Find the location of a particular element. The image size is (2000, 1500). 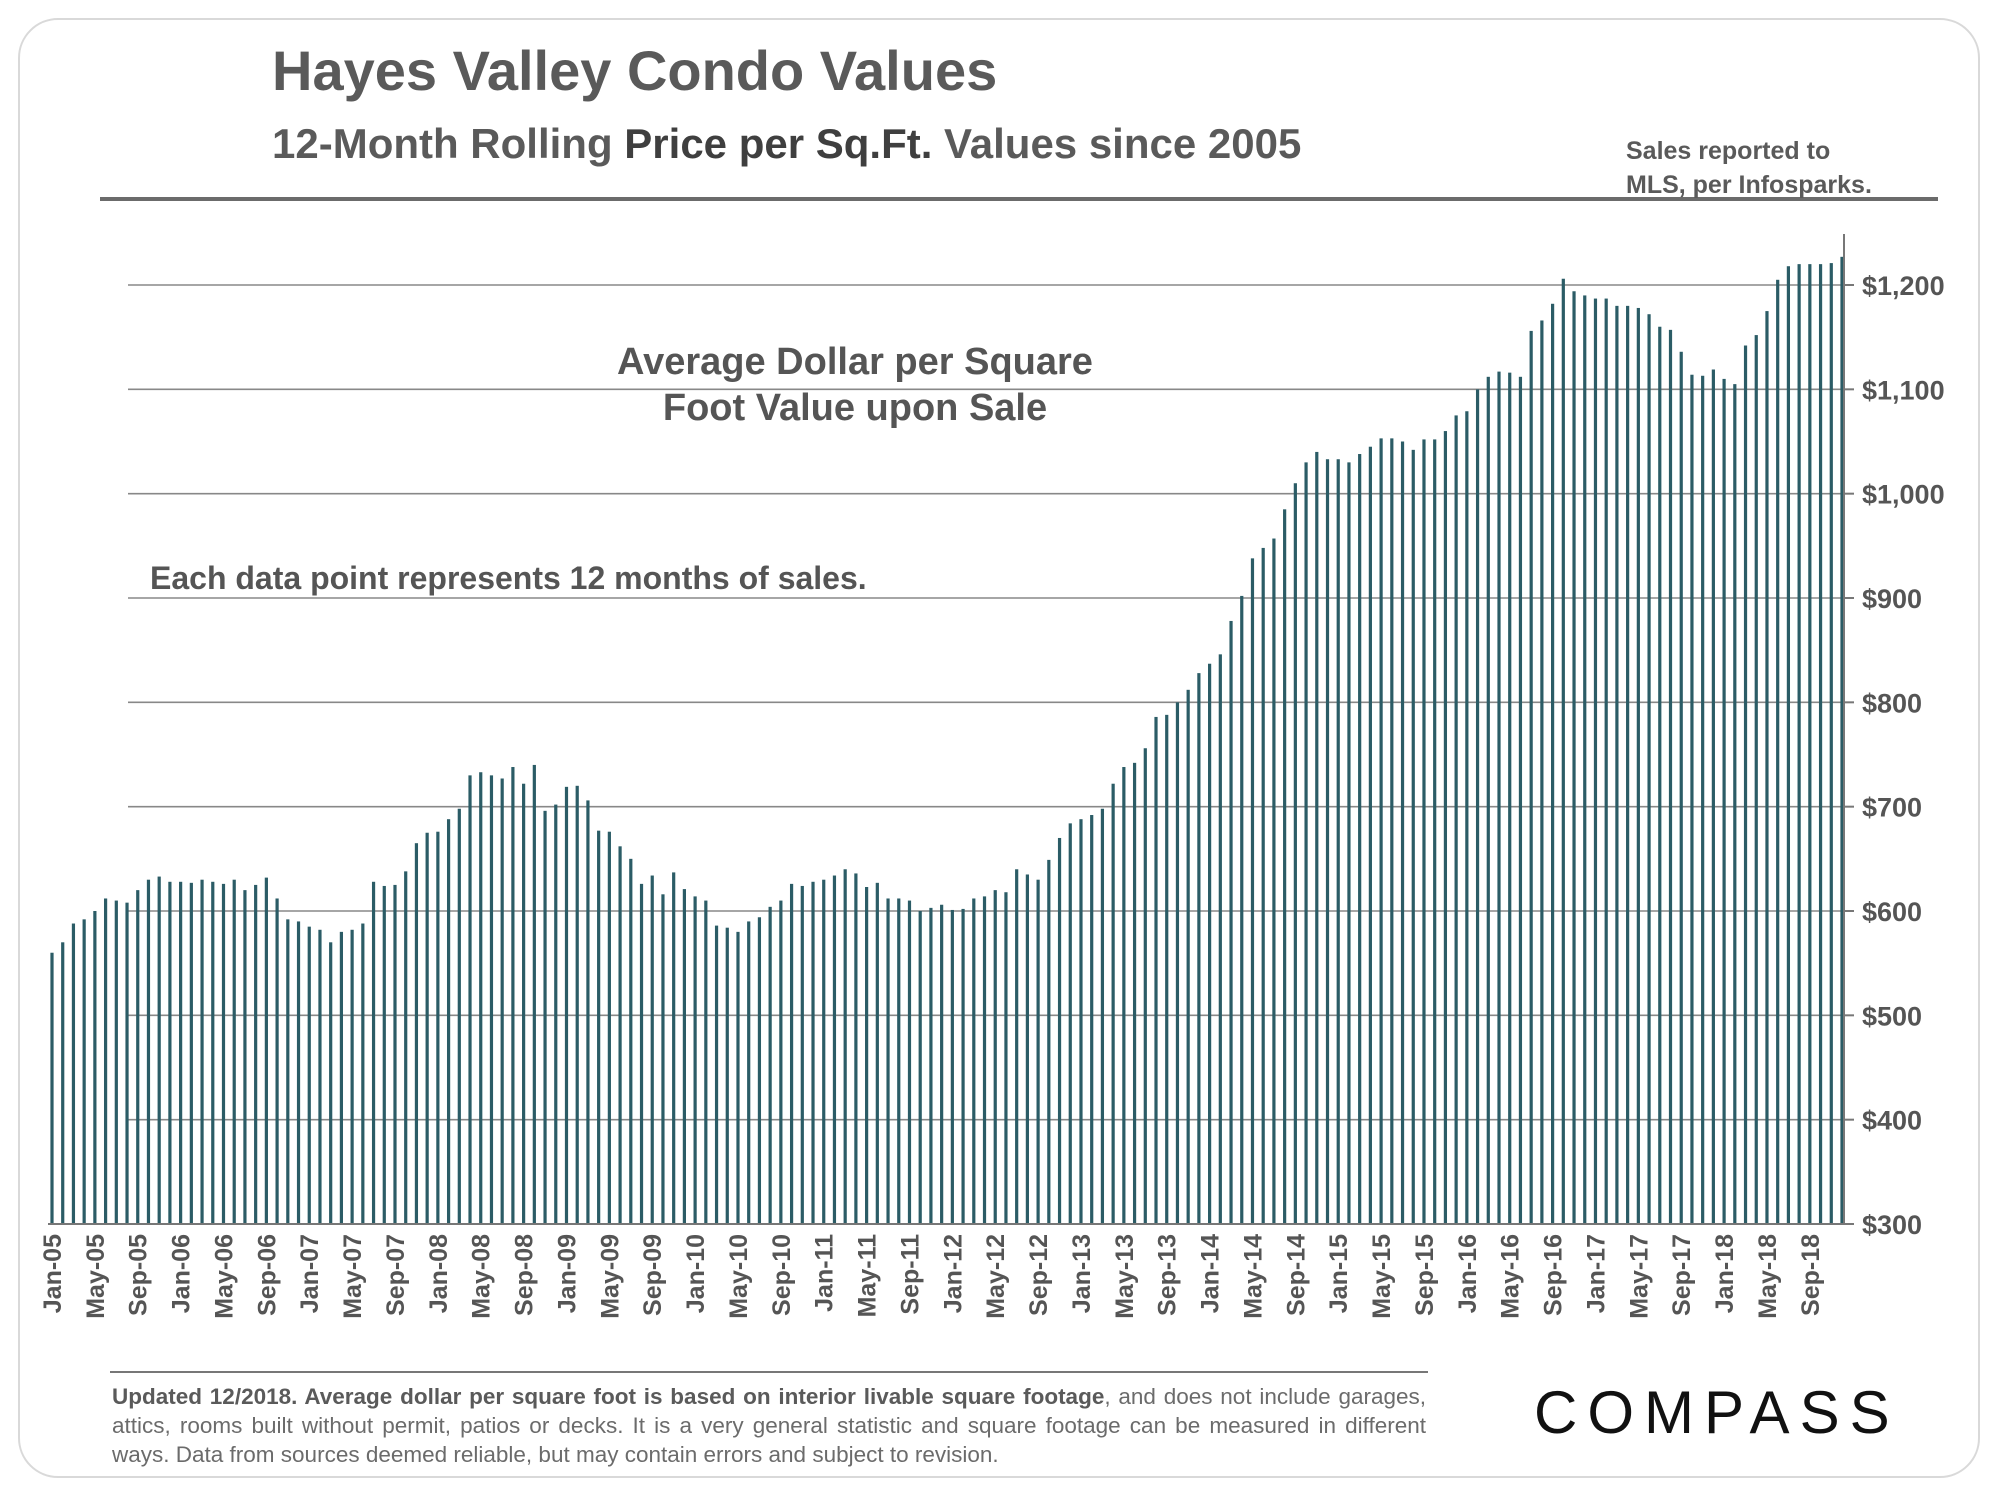

x-tick-label: Jan-09 is located at coordinates (567, 1273).